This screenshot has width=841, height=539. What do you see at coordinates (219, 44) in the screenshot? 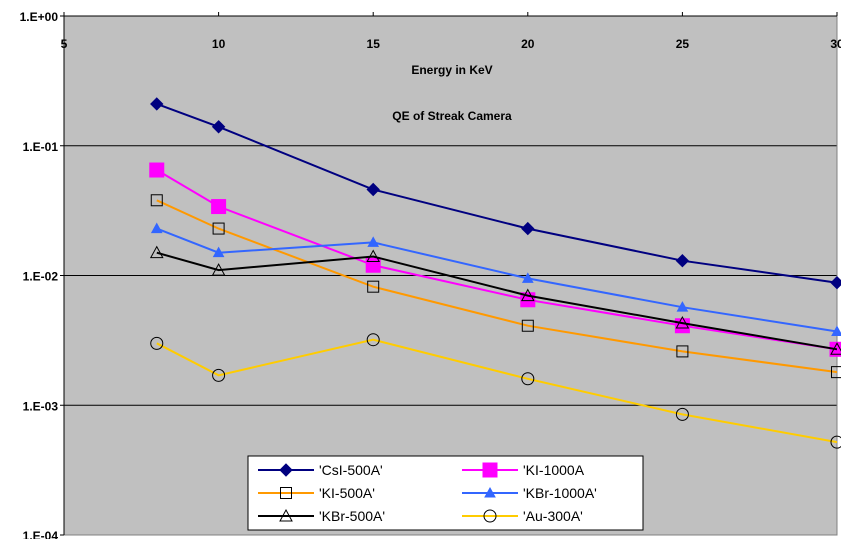
I see `x-tick-label-1: 10` at bounding box center [219, 44].